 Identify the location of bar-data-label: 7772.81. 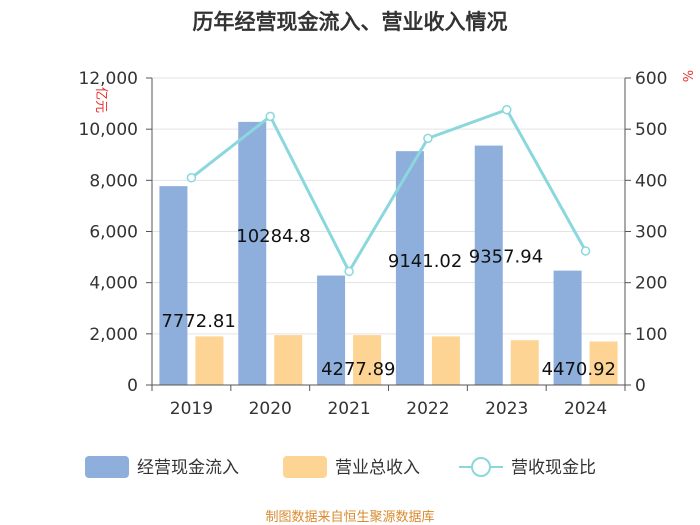
(198, 321).